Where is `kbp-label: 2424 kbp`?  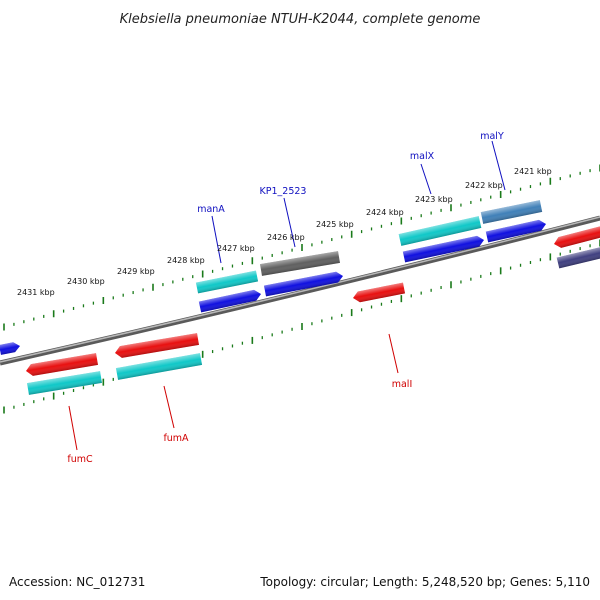 kbp-label: 2424 kbp is located at coordinates (385, 212).